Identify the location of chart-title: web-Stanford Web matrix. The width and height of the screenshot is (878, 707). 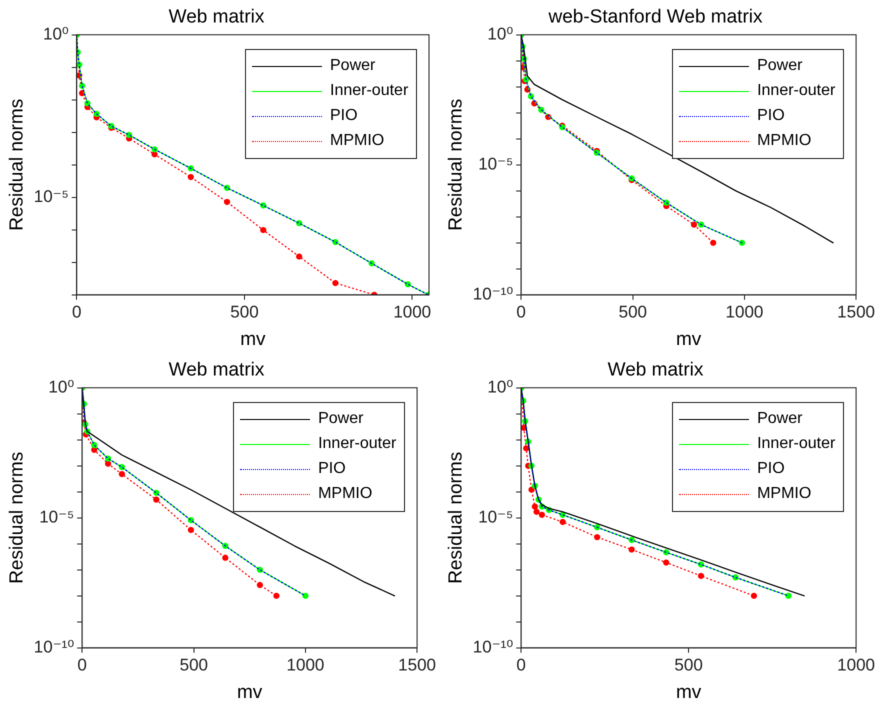
(655, 17).